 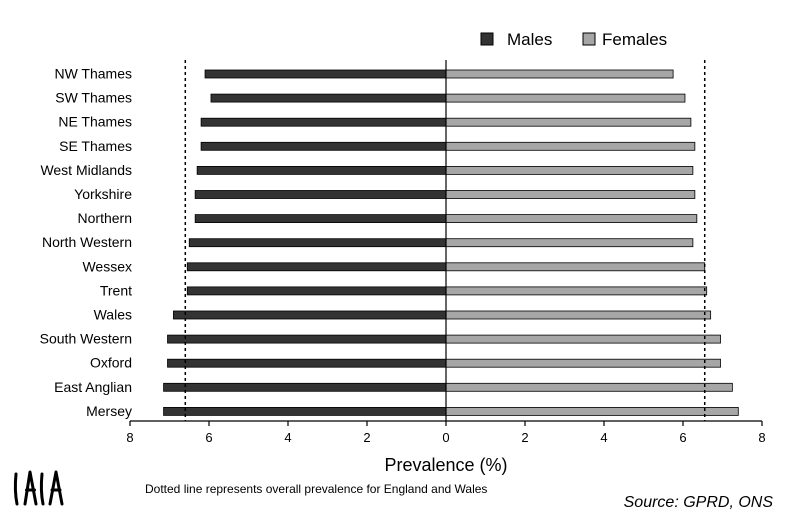 I want to click on category-label: Trent, so click(x=116, y=290).